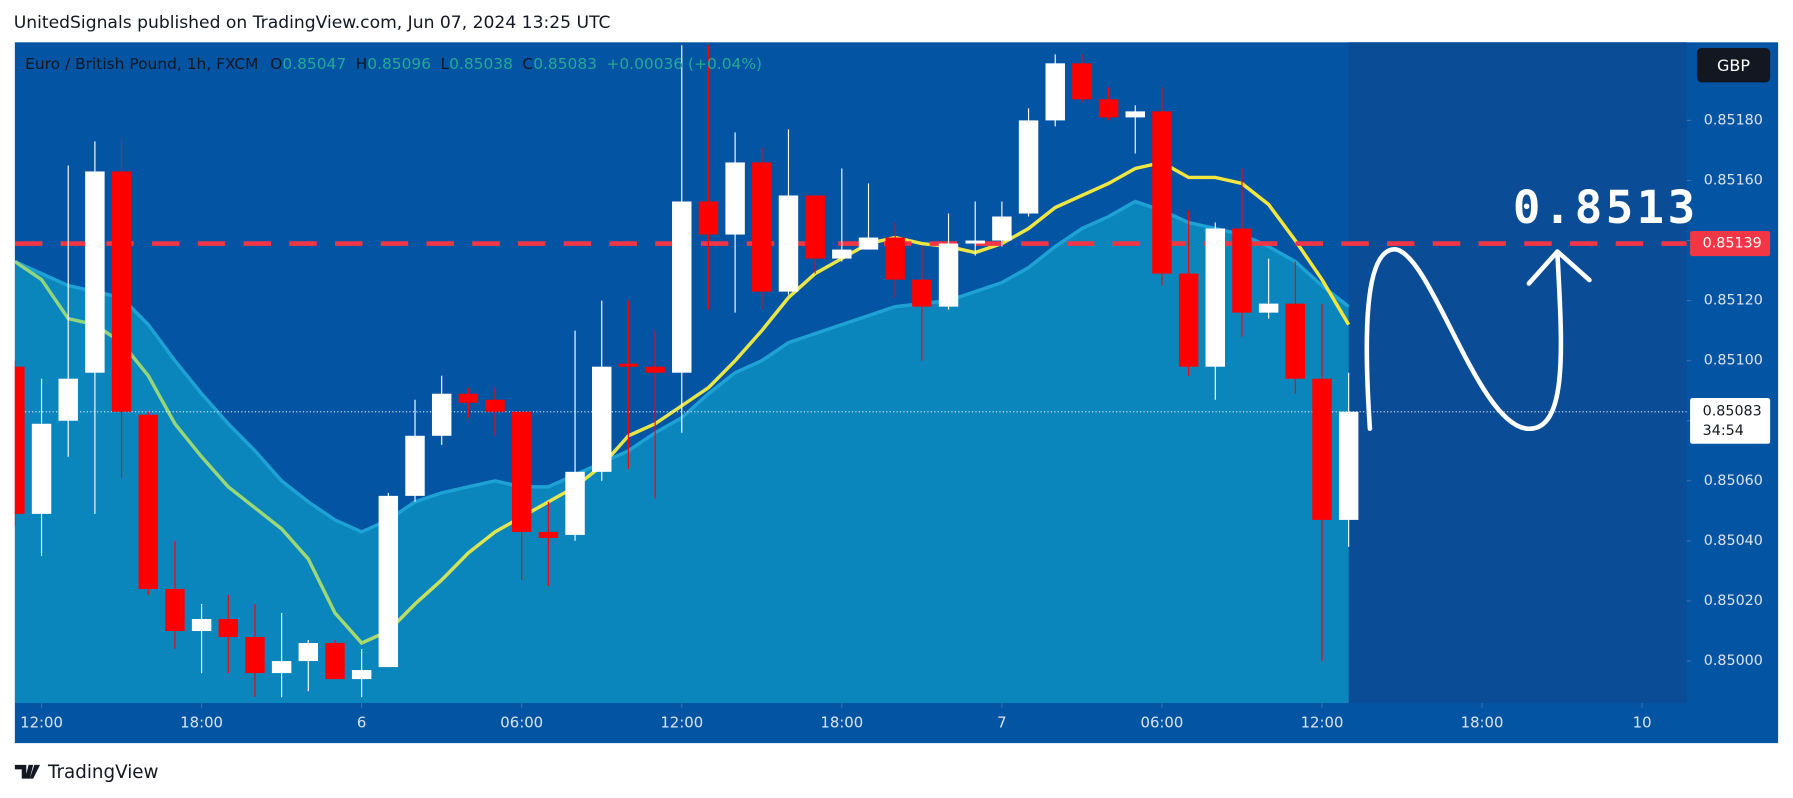  Describe the element at coordinates (527, 64) in the screenshot. I see `c-letter: C` at that location.